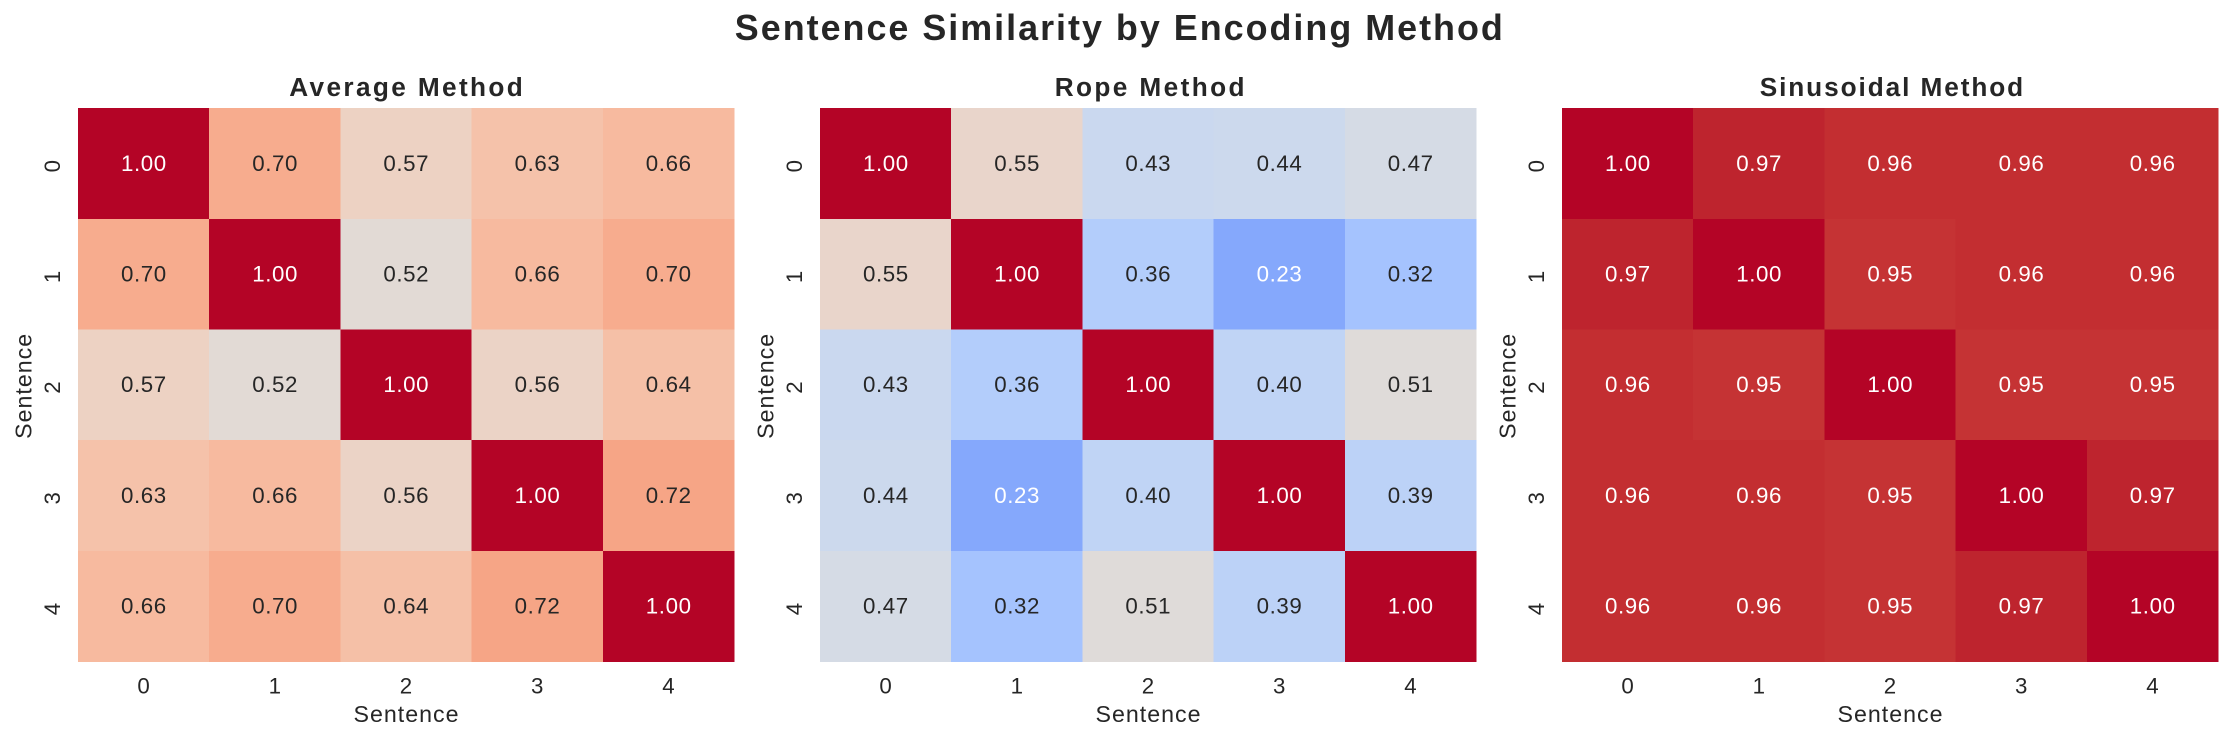  I want to click on svg-text: 0.32, so click(1017, 606).